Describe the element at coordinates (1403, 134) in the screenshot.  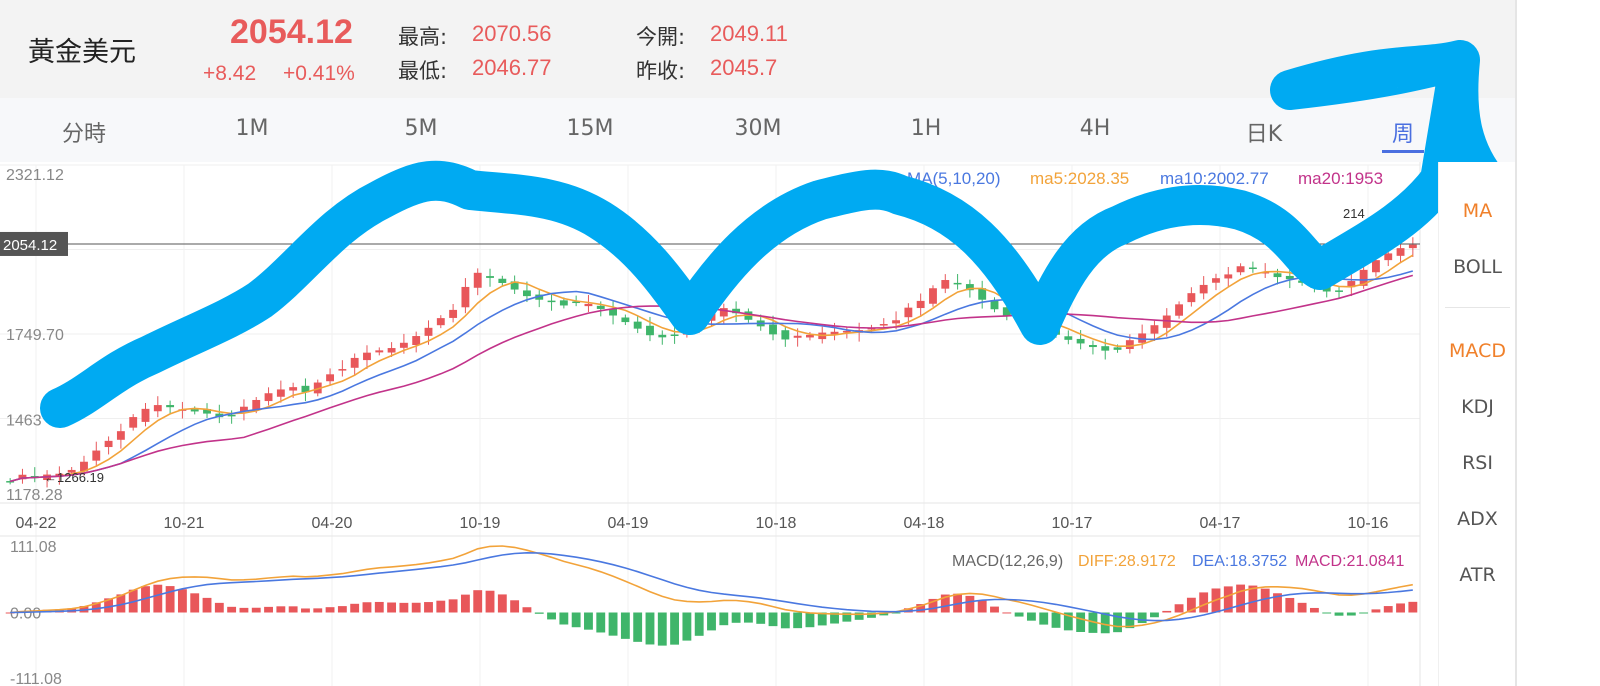
I see `tab-weekly: 周` at that location.